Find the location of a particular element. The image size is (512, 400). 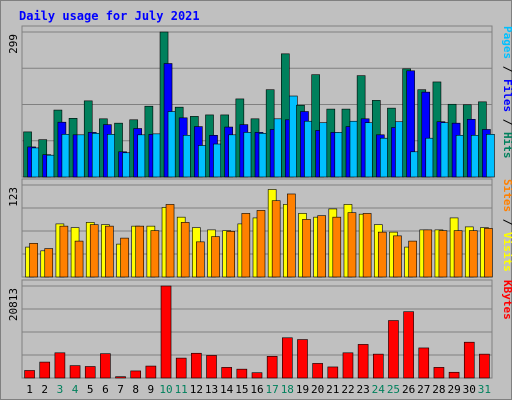

x-tick-label-day-12: 12 is located at coordinates (196, 389).